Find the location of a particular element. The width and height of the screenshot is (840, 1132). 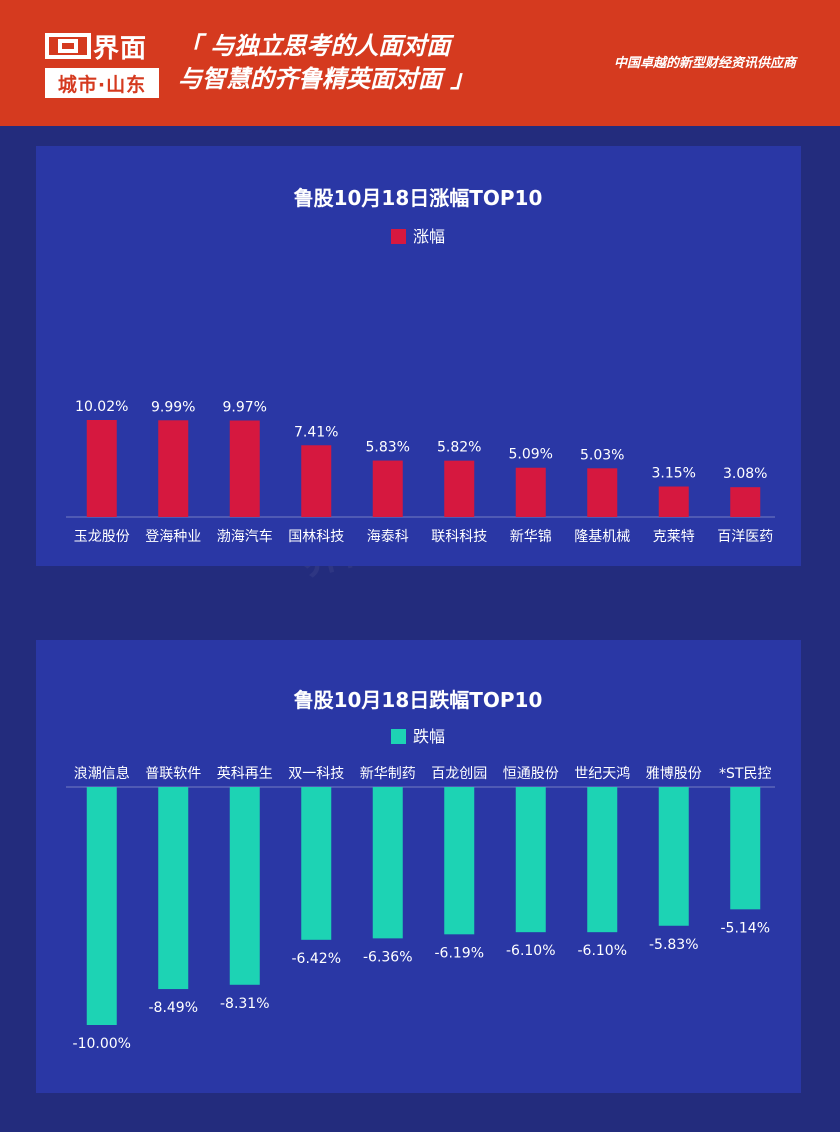

slogan: 「 与独立思考的人面对面 与智慧的齐鲁精英面对面 」 is located at coordinates (326, 63).